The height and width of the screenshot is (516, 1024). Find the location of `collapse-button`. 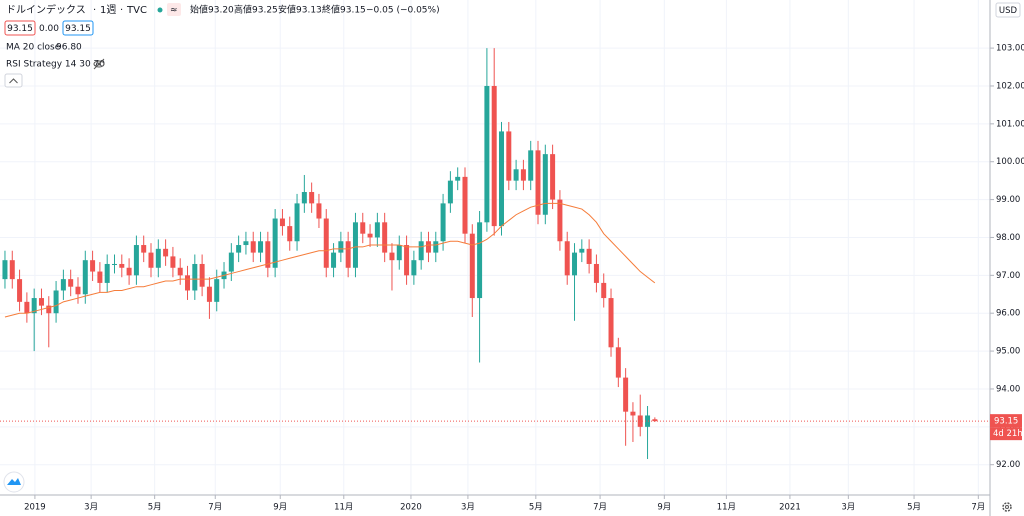

collapse-button is located at coordinates (13, 80).